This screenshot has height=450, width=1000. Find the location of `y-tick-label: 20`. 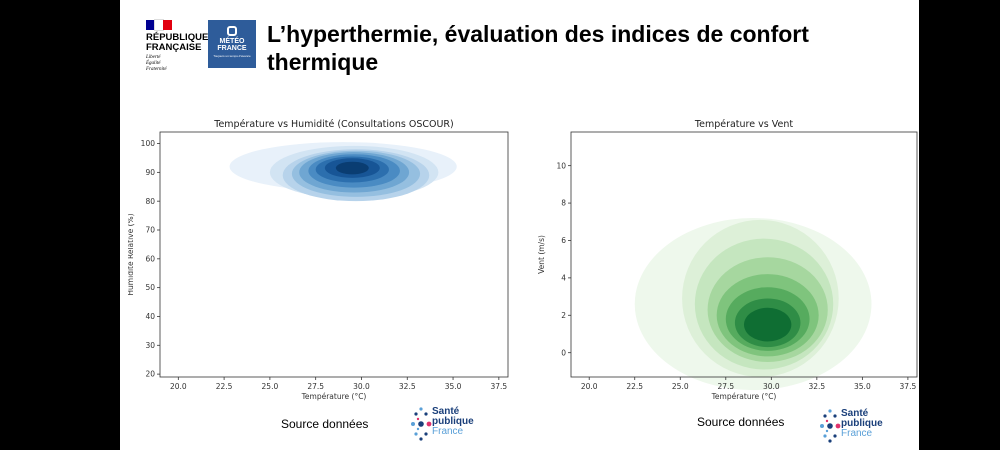

y-tick-label: 20 is located at coordinates (150, 374).